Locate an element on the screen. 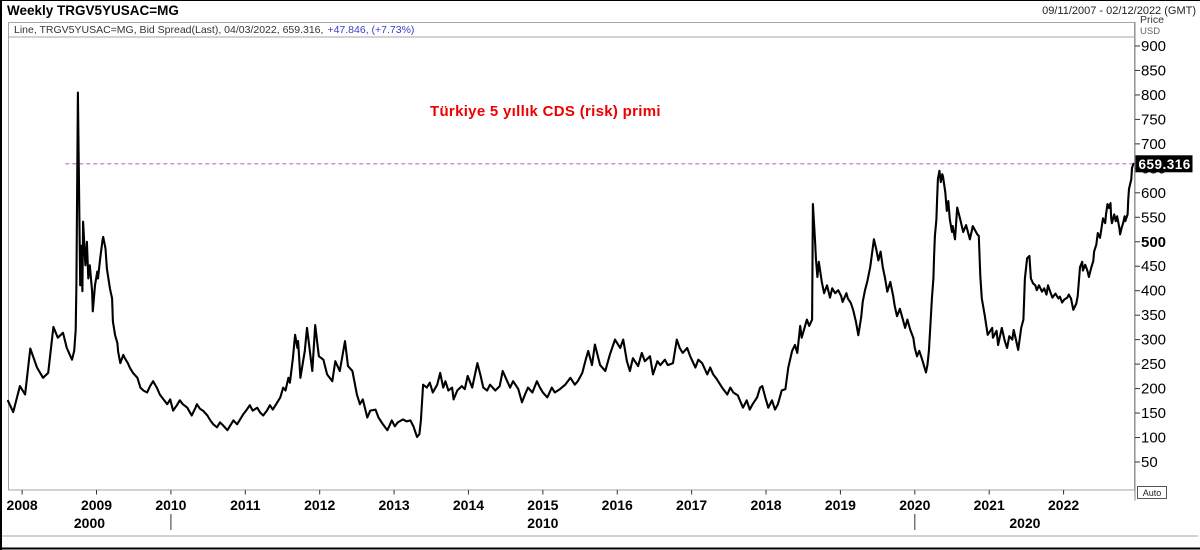  year-tick-label: 2010 is located at coordinates (170, 505).